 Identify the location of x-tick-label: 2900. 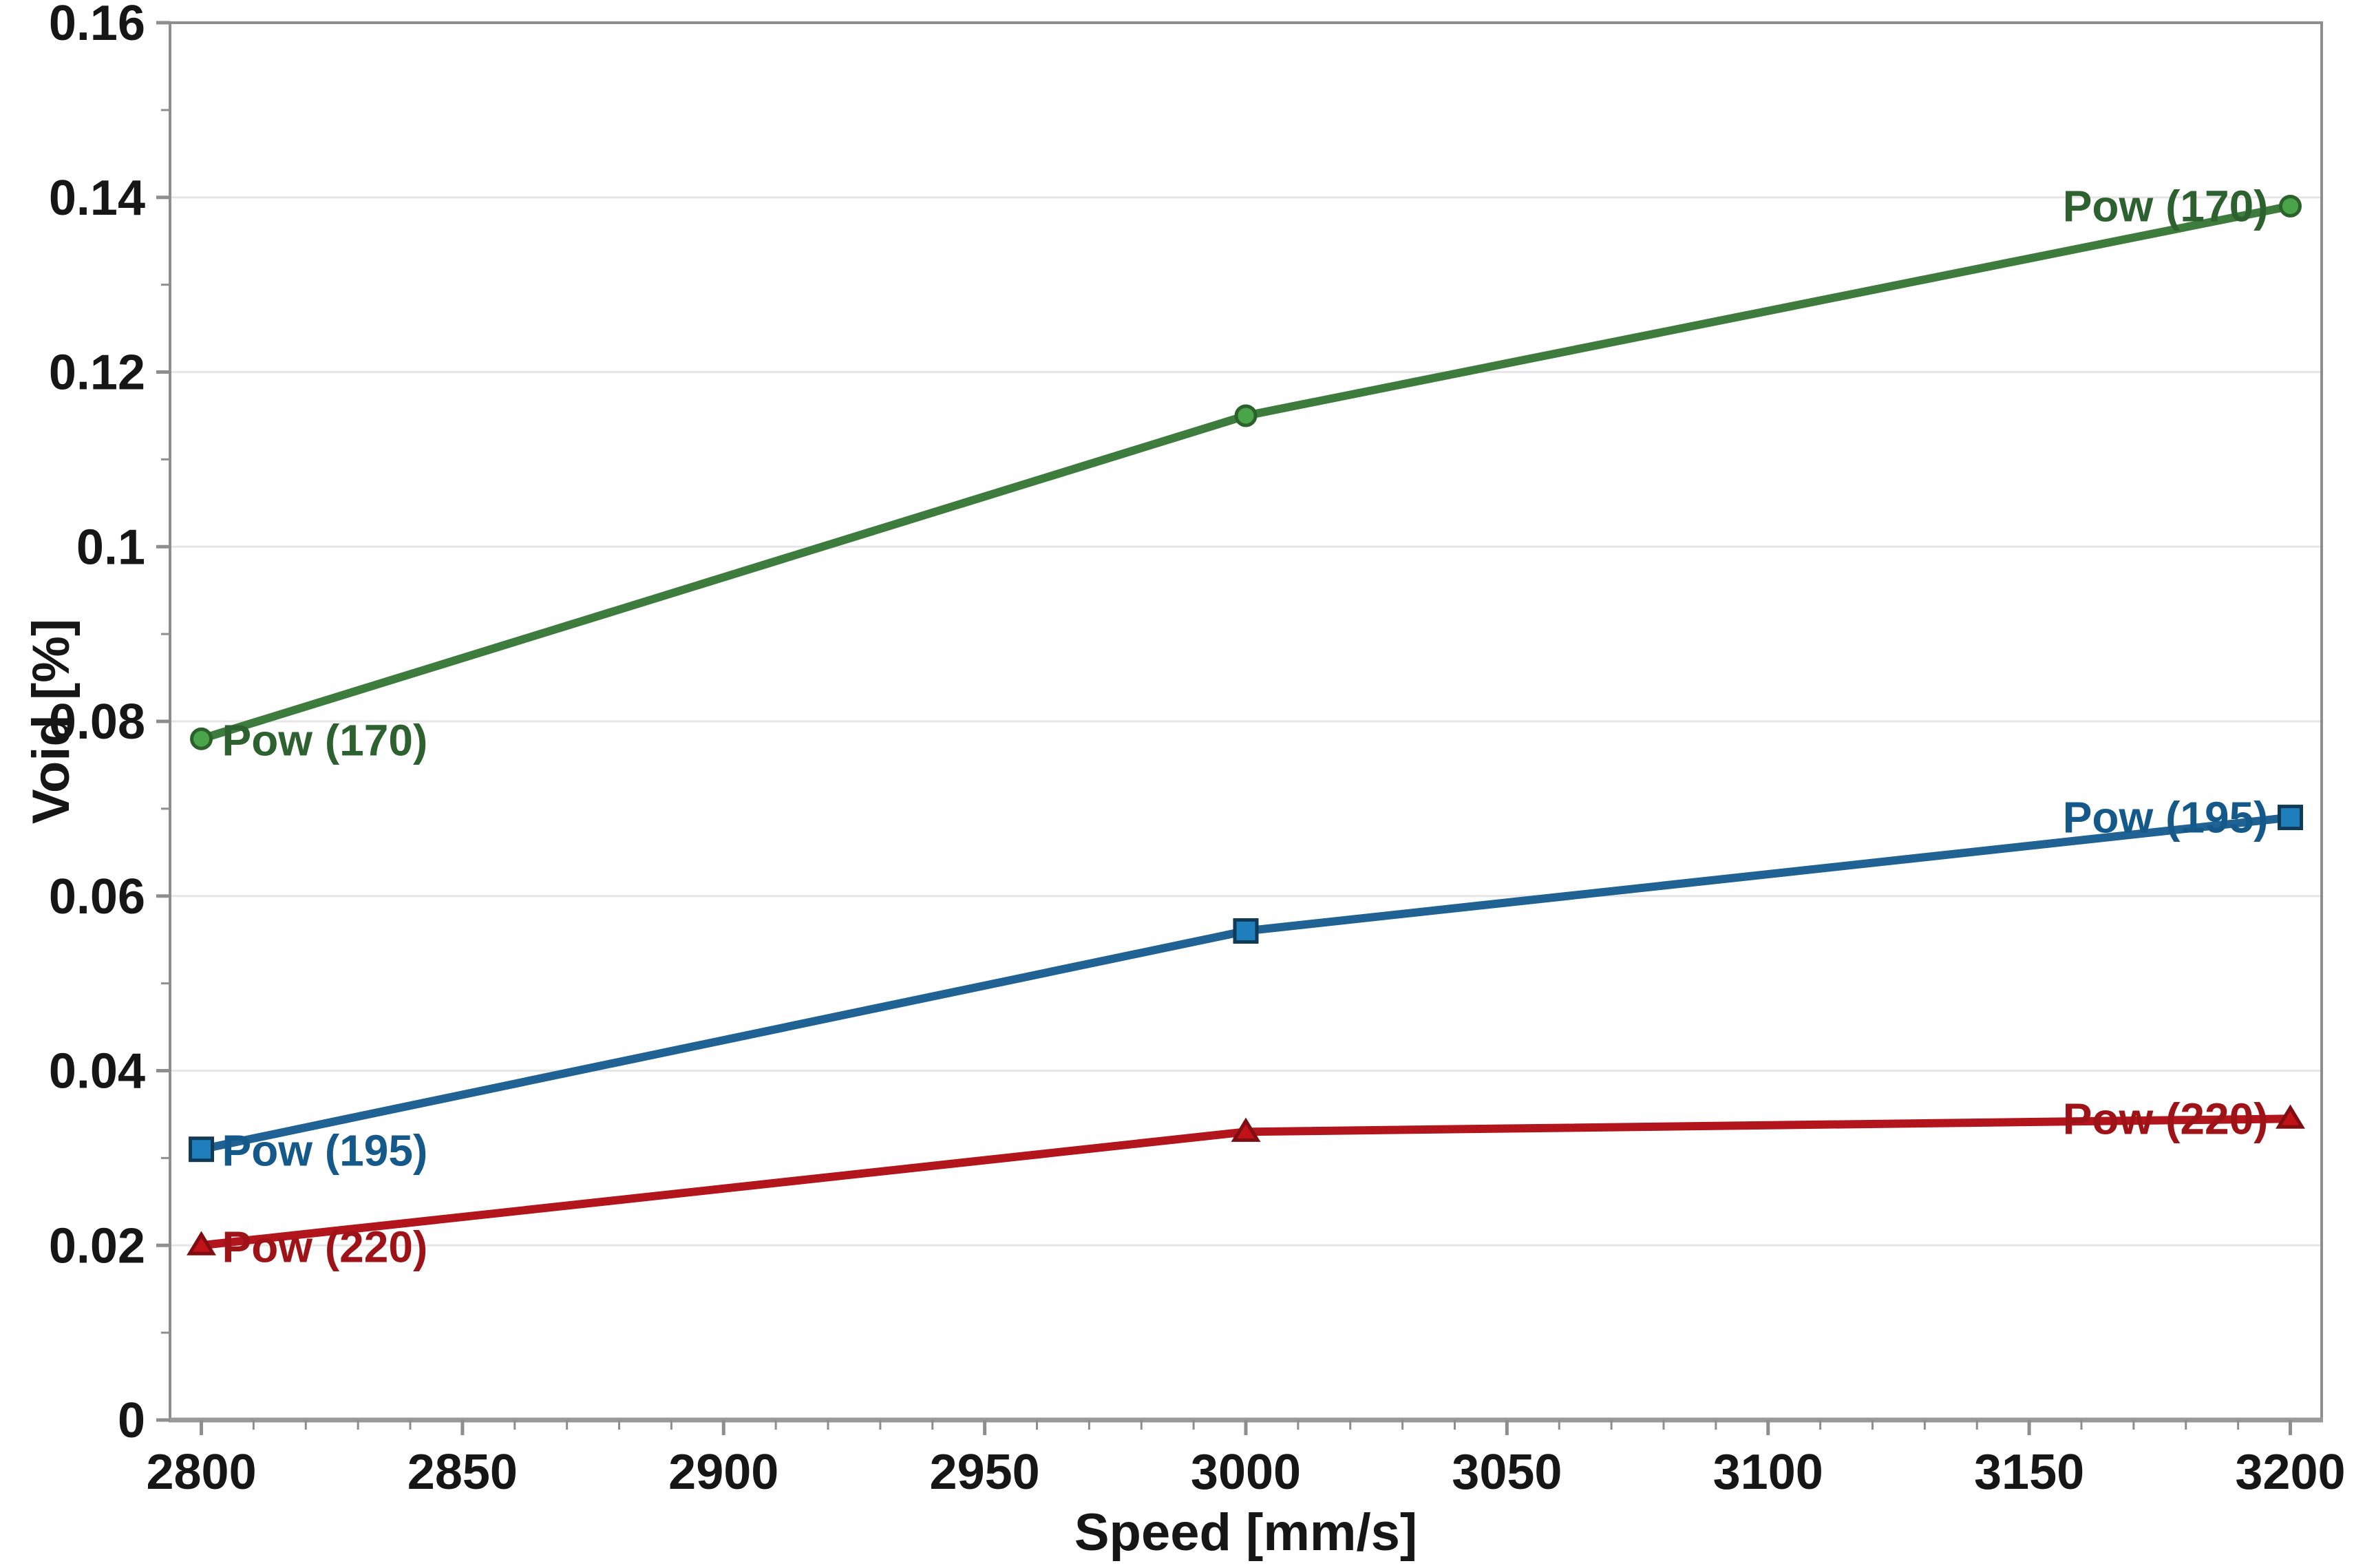
(723, 1472).